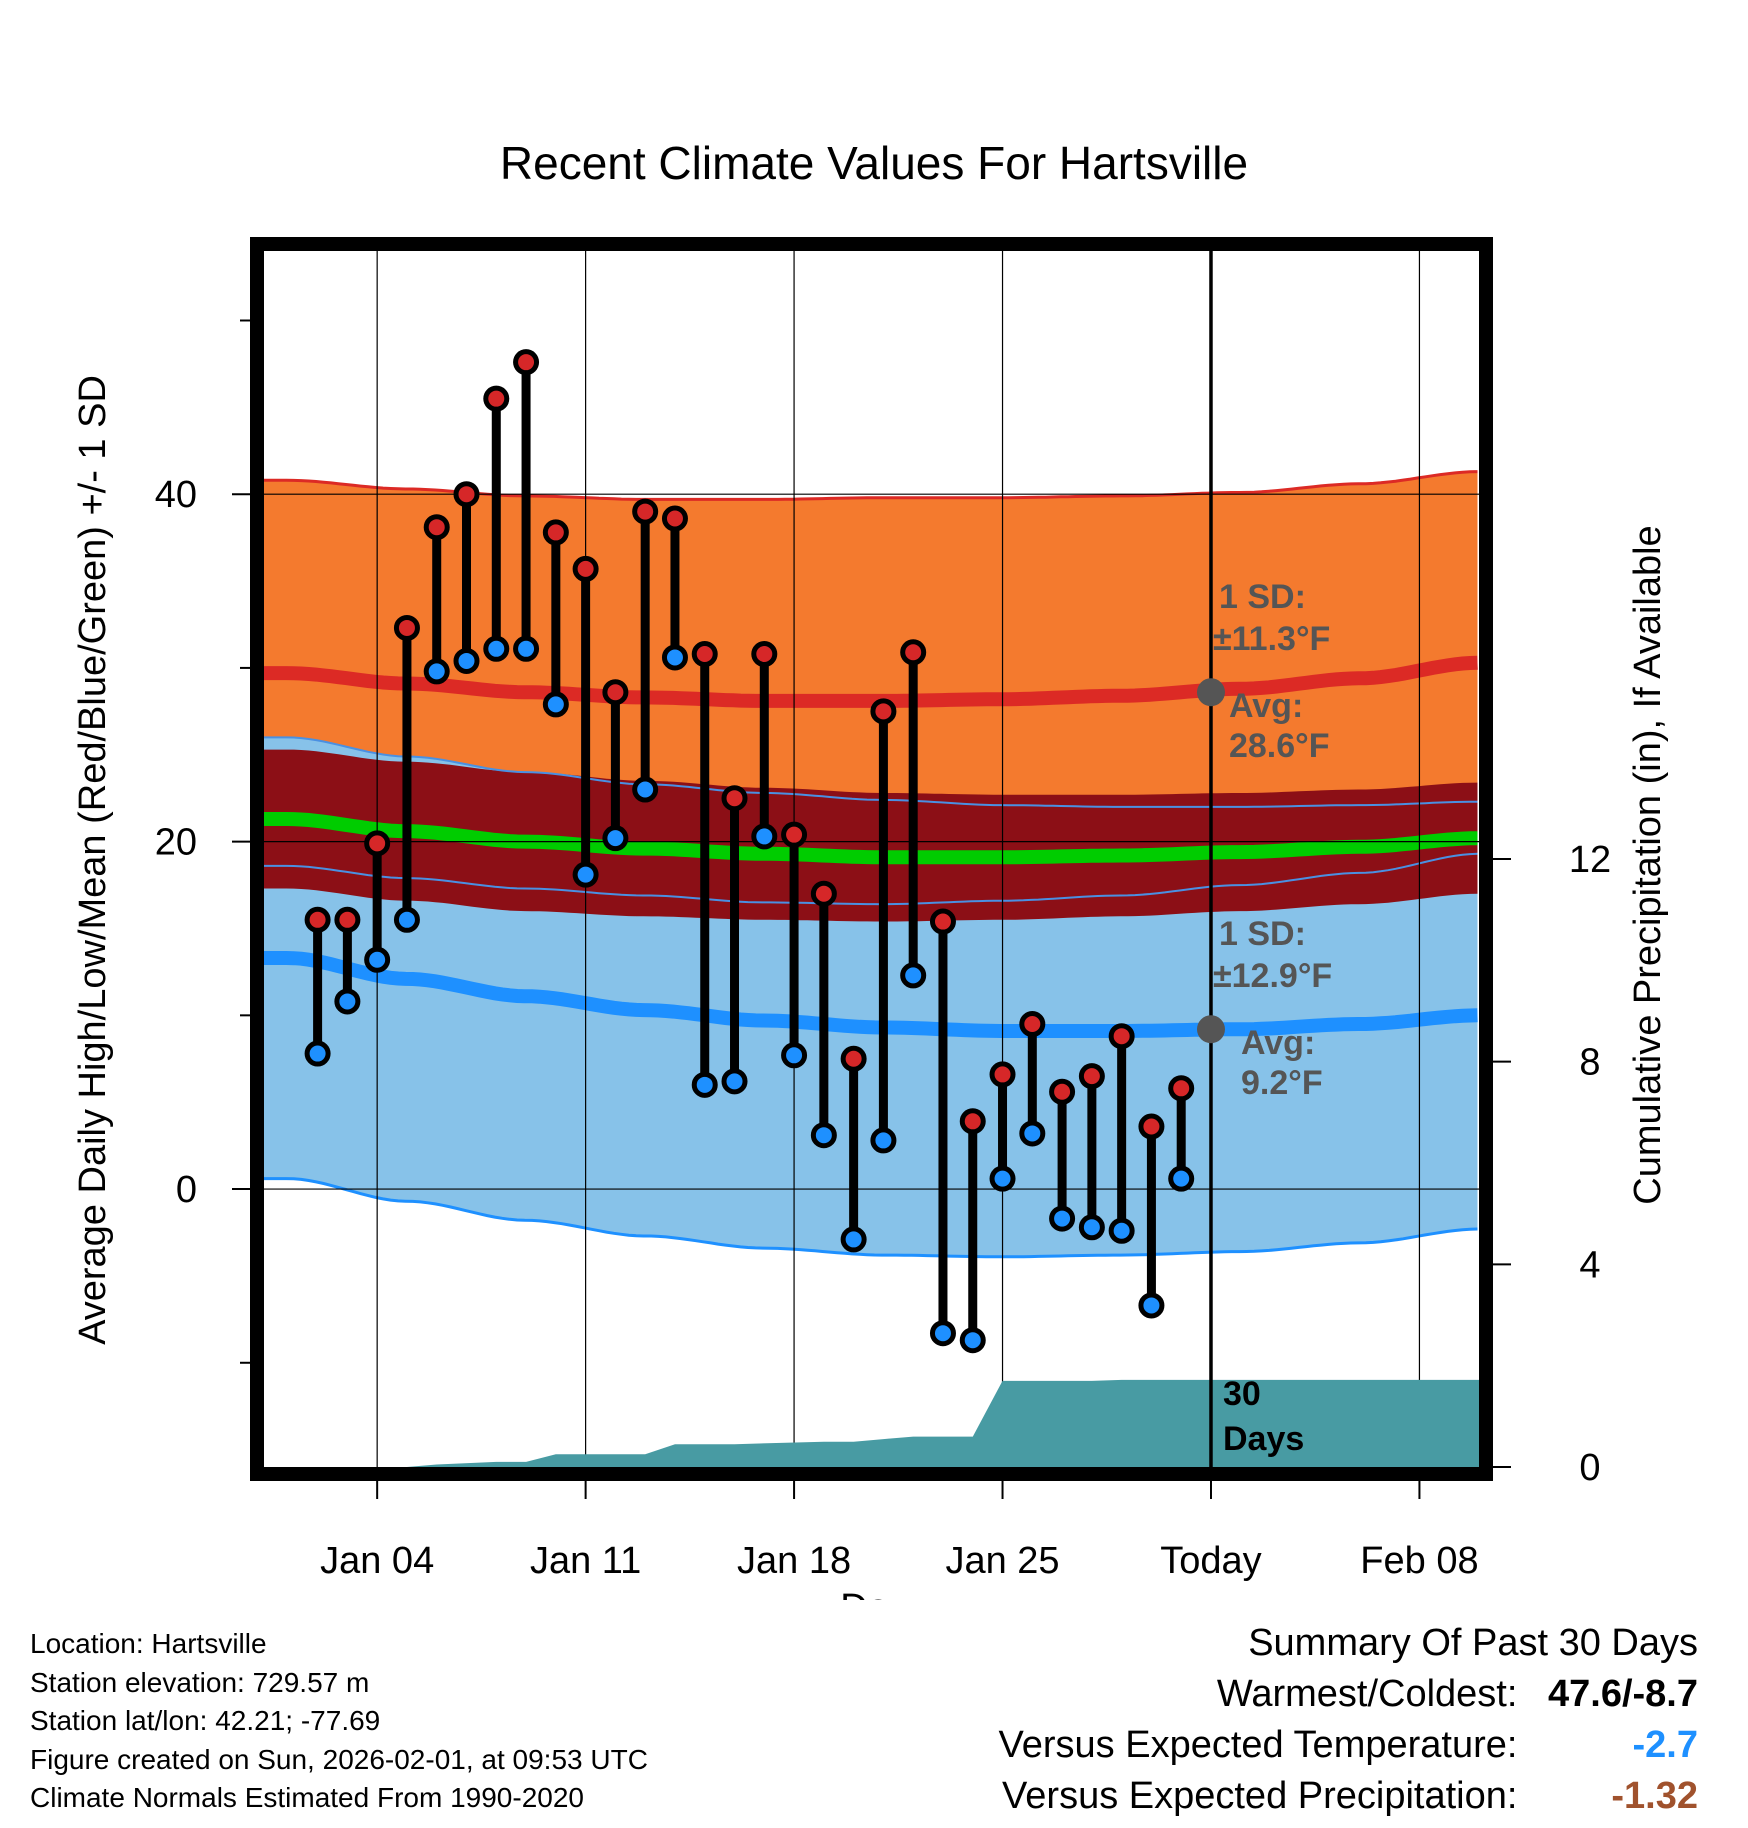  Describe the element at coordinates (874, 1593) in the screenshot. I see `x-axis-label: Day` at that location.